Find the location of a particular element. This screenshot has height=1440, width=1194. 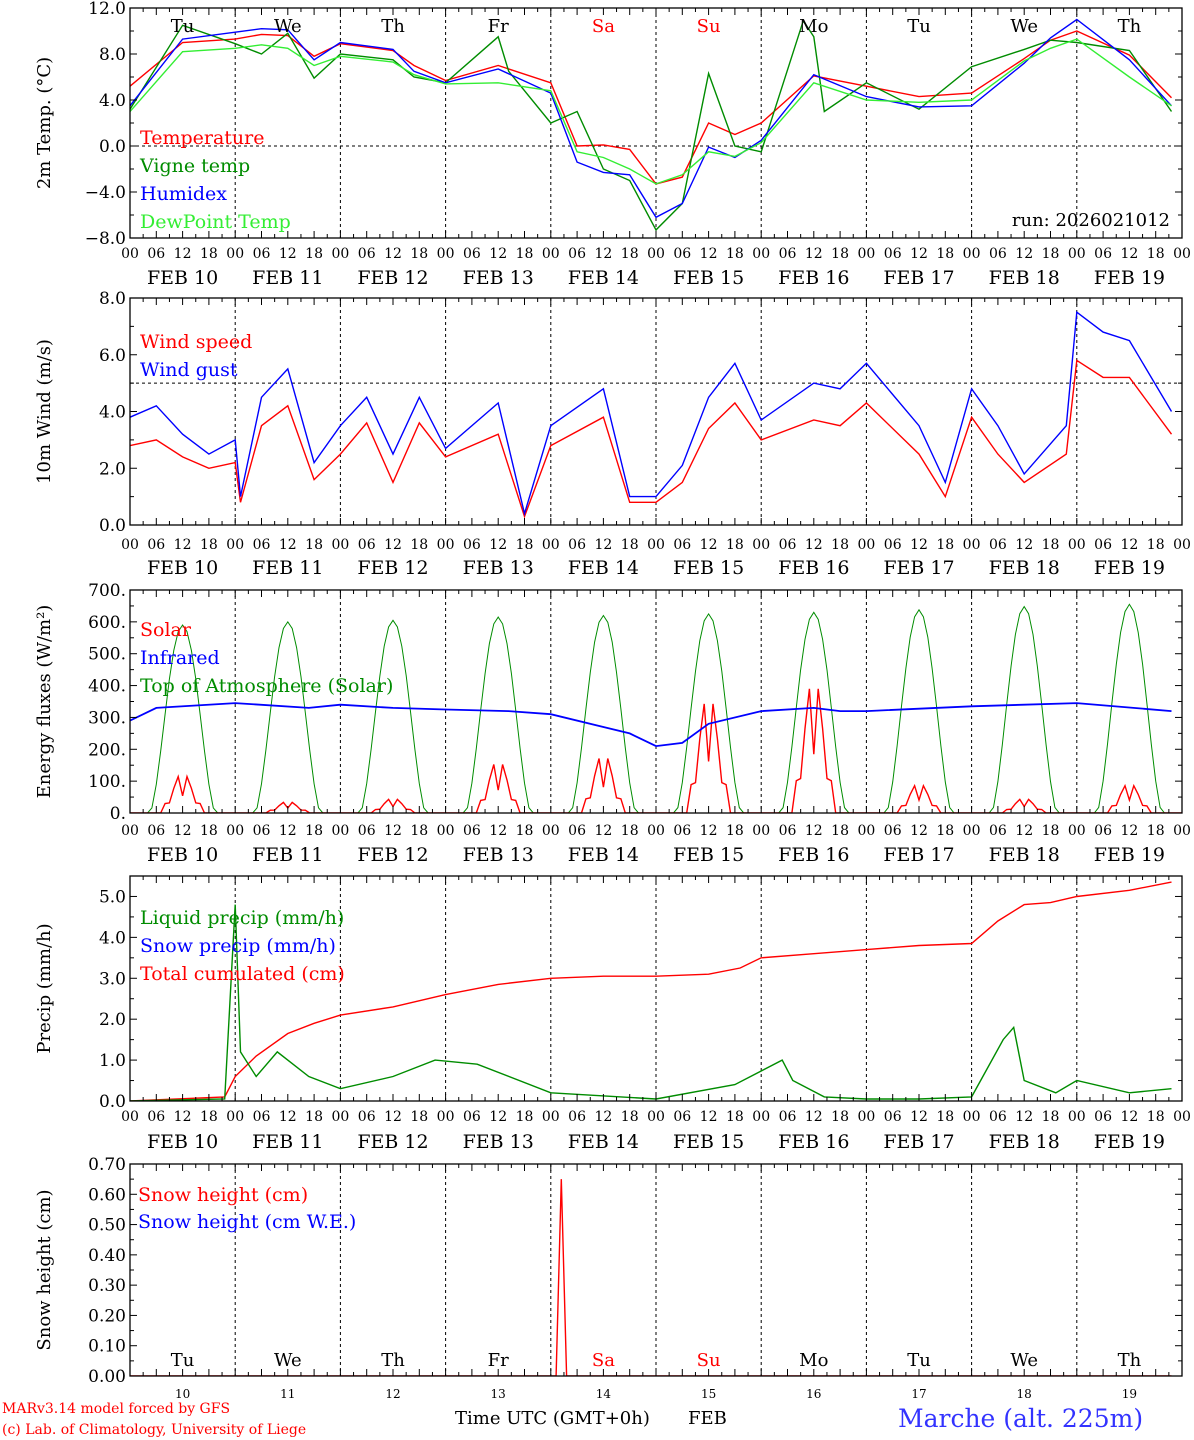

series-wind-gust is located at coordinates (651, 413).